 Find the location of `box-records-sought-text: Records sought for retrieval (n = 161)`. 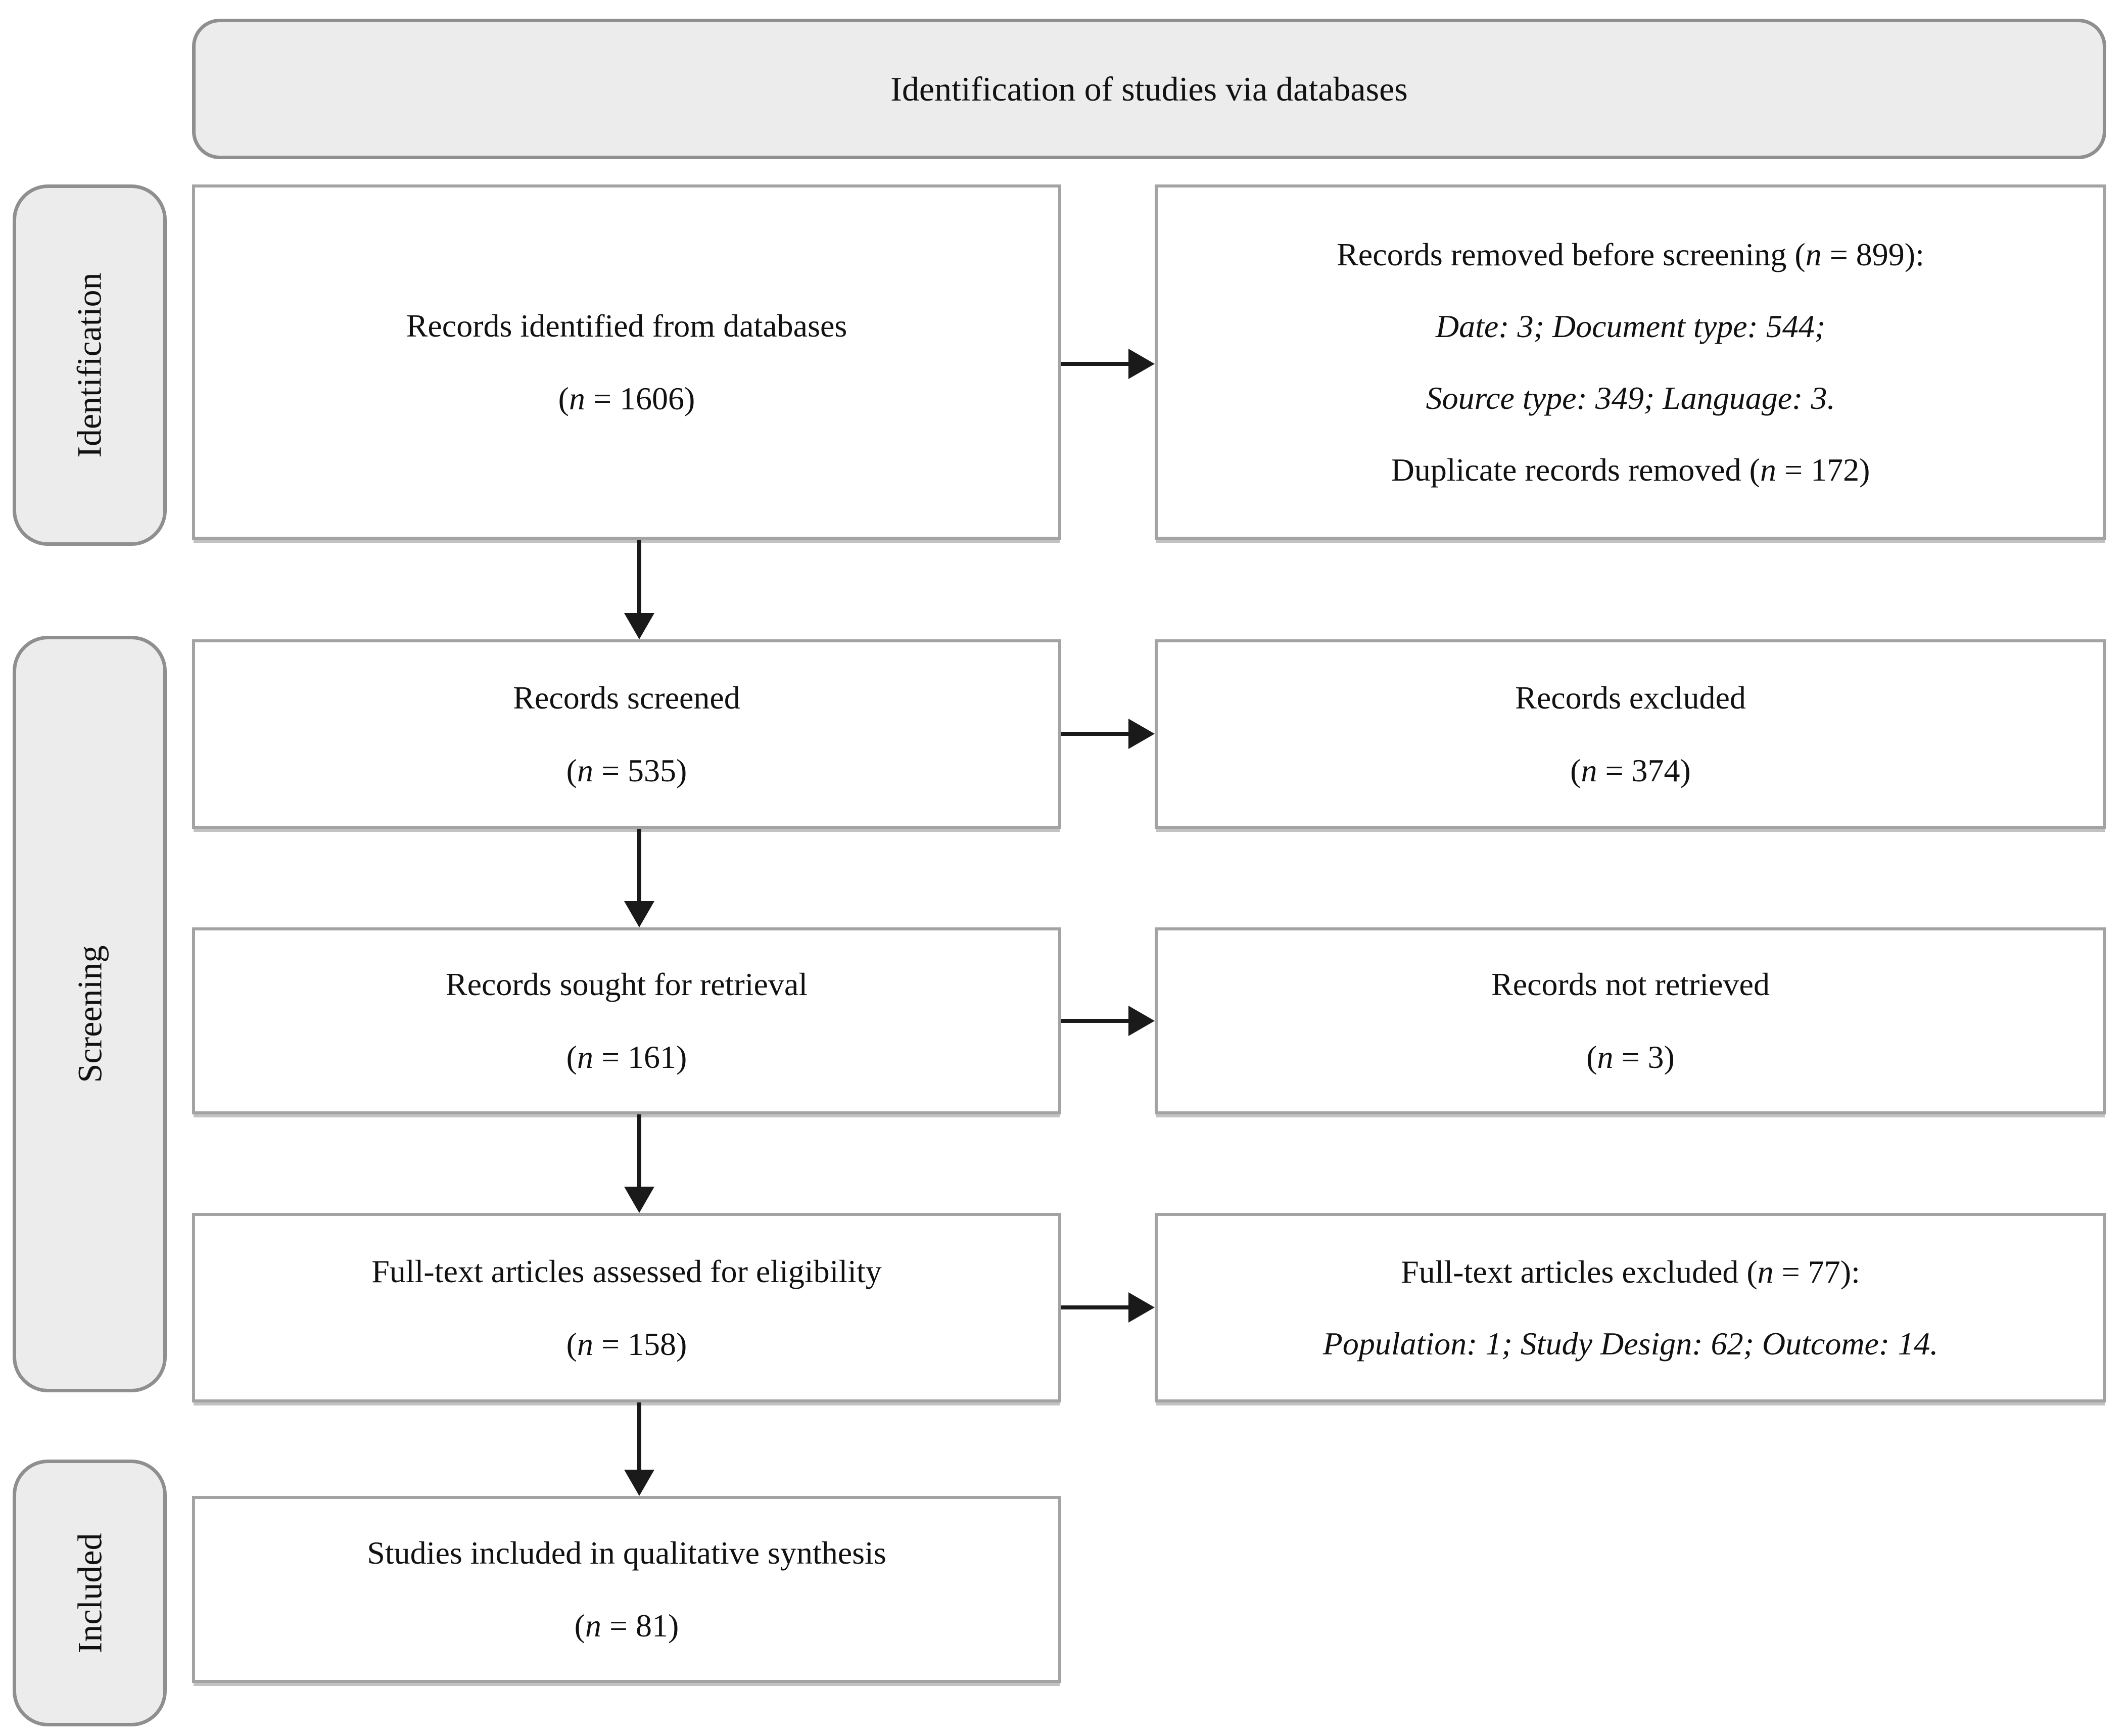

box-records-sought-text: Records sought for retrieval (n = 161) is located at coordinates (626, 1020).